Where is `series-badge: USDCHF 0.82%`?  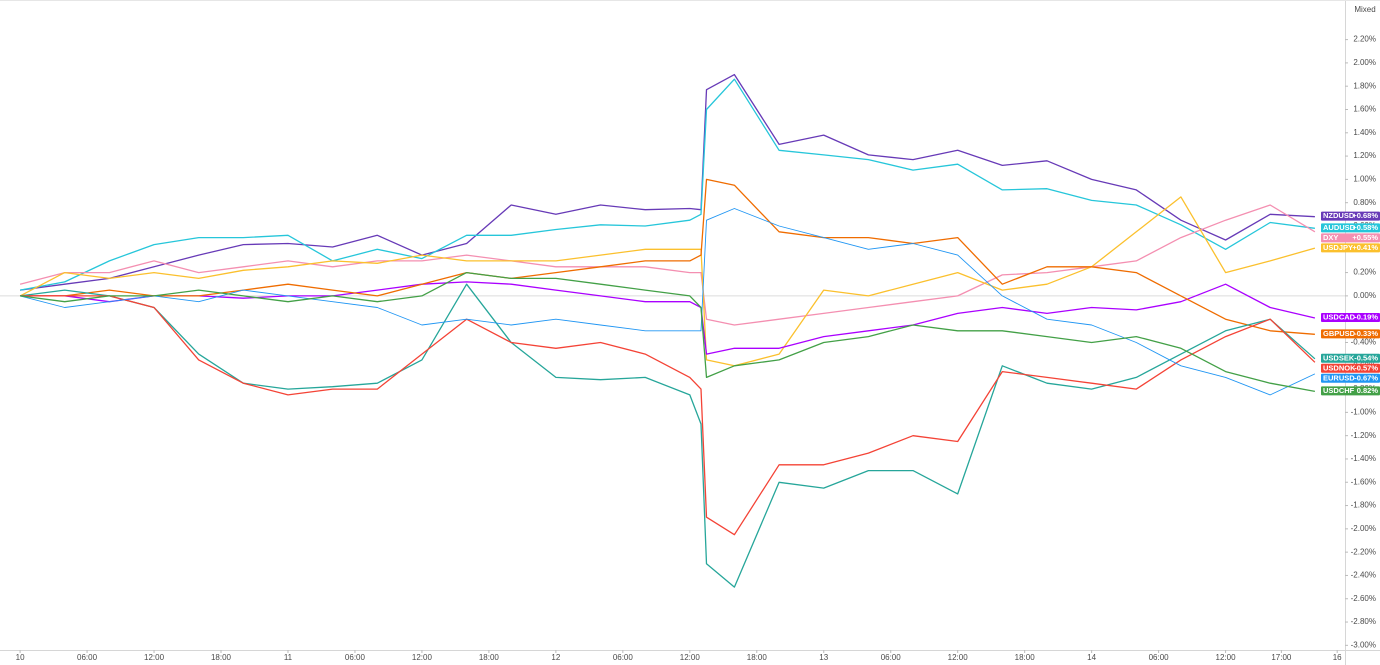 series-badge: USDCHF 0.82% is located at coordinates (1350, 391).